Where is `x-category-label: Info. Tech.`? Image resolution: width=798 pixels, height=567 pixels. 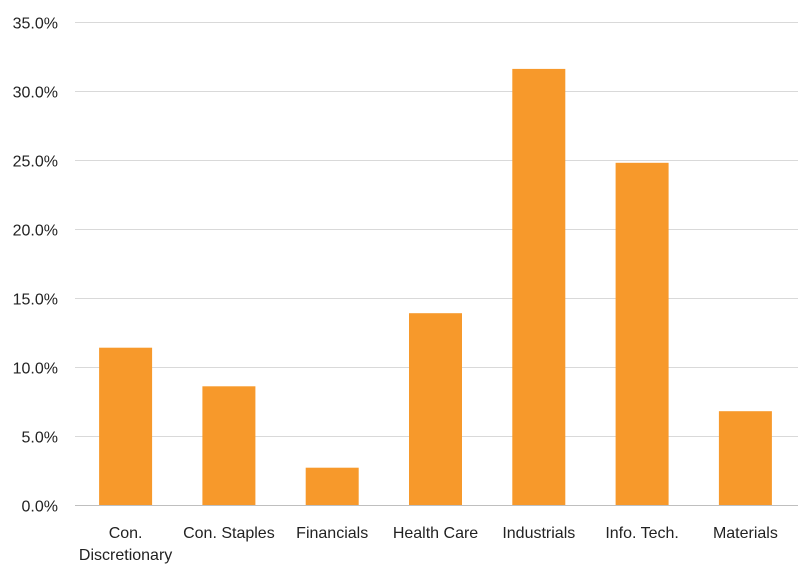 x-category-label: Info. Tech. is located at coordinates (642, 533).